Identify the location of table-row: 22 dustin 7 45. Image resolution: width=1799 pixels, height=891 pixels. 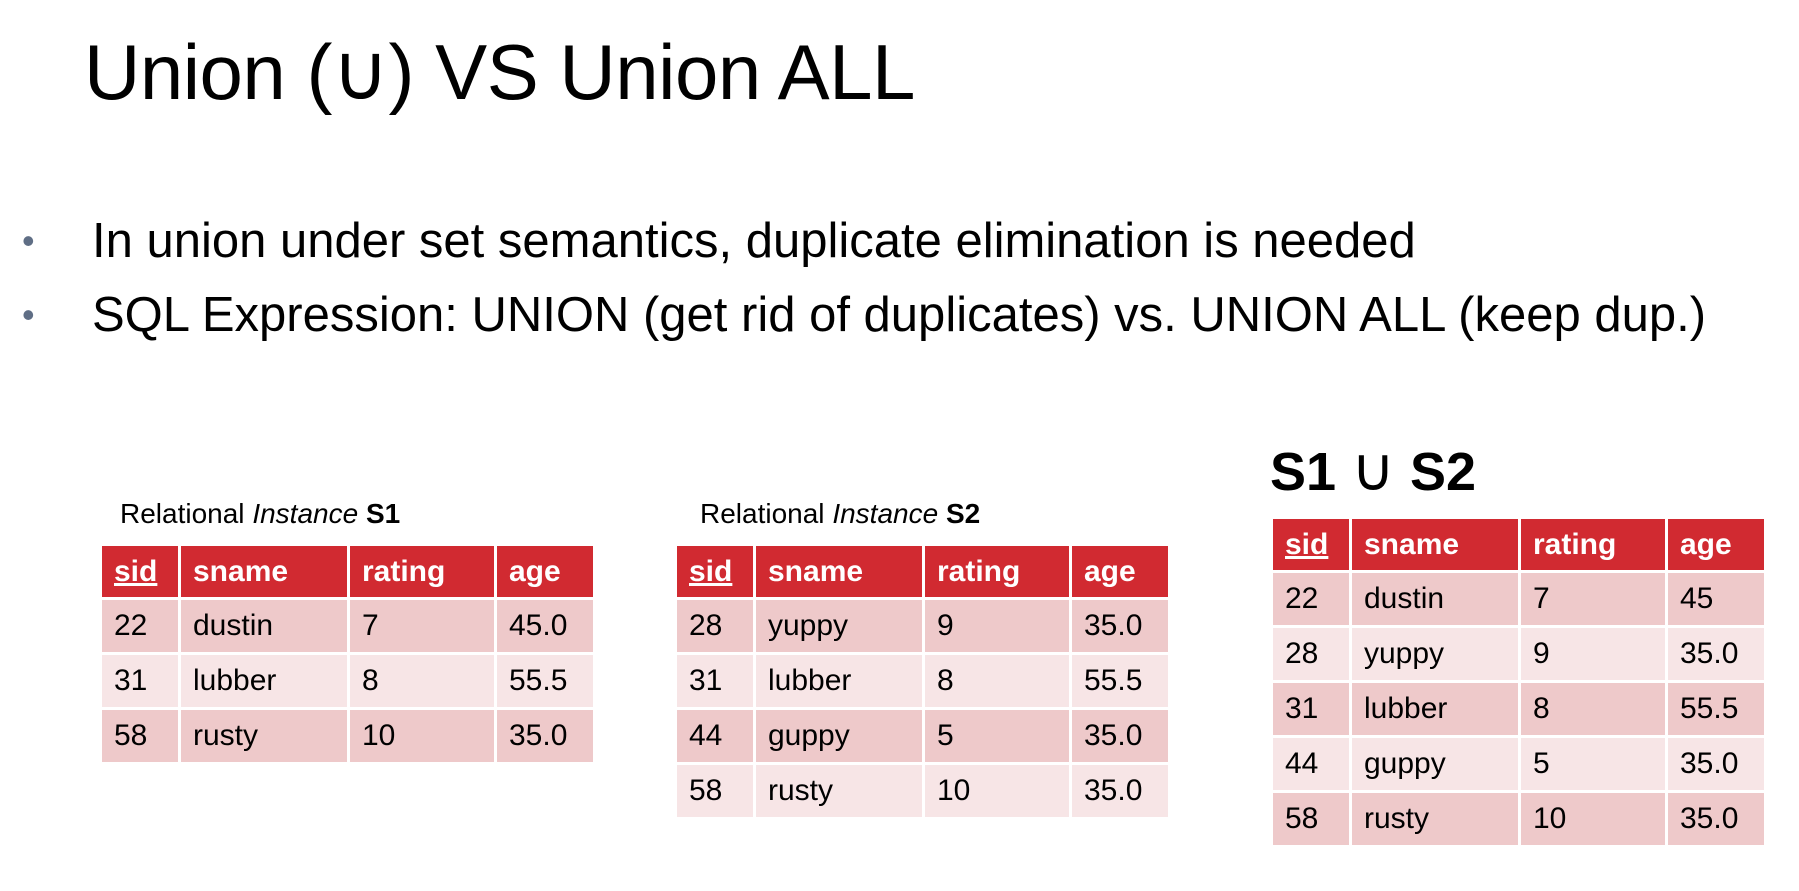
(1518, 599).